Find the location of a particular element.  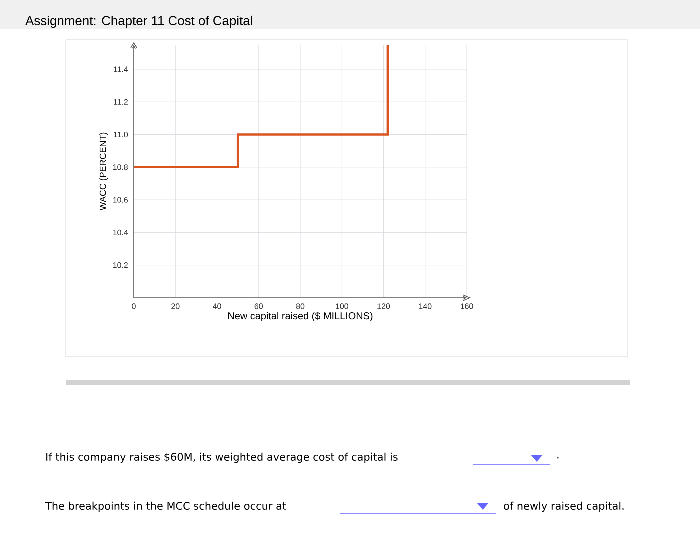

x-axis-title: New capital raised ($ MILLIONS) is located at coordinates (300, 317).